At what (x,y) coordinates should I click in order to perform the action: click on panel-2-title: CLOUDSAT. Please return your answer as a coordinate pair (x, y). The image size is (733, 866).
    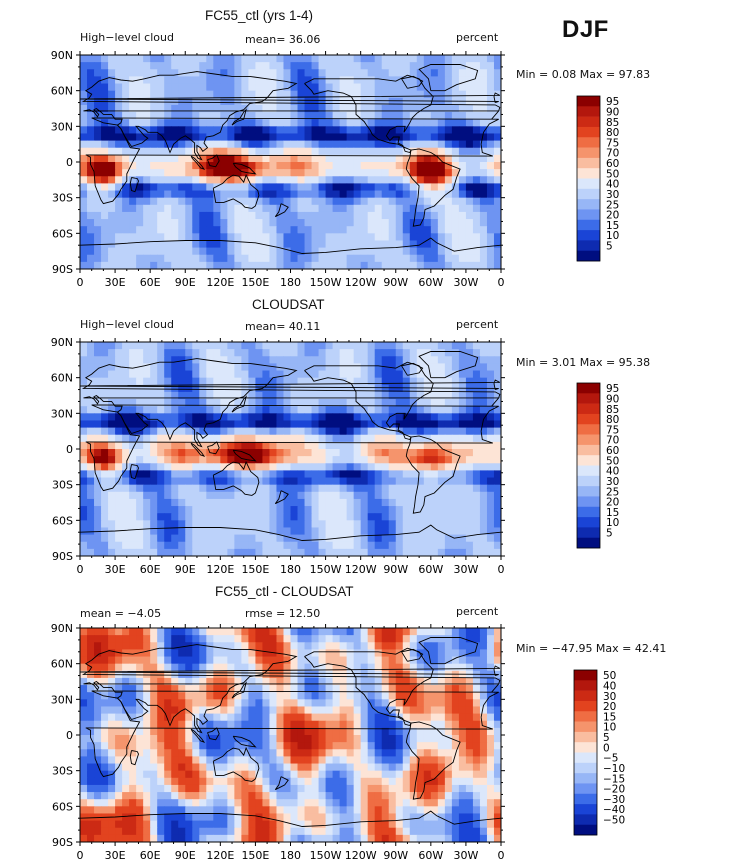
    Looking at the image, I should click on (288, 304).